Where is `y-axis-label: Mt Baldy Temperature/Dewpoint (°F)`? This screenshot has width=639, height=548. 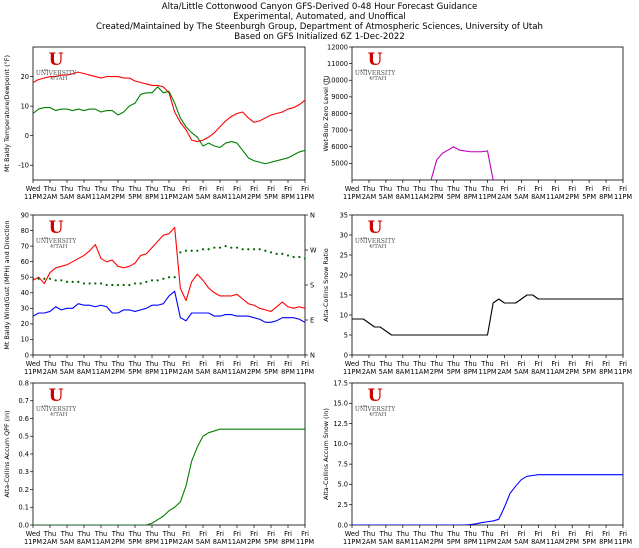 y-axis-label: Mt Baldy Temperature/Dewpoint (°F) is located at coordinates (7, 113).